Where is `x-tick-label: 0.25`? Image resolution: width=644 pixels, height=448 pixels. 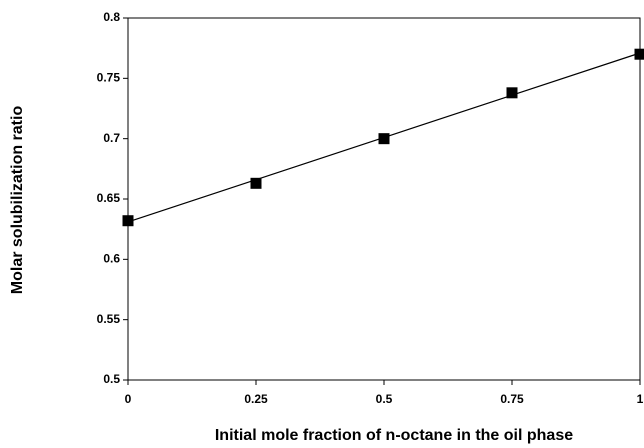
x-tick-label: 0.25 is located at coordinates (256, 399).